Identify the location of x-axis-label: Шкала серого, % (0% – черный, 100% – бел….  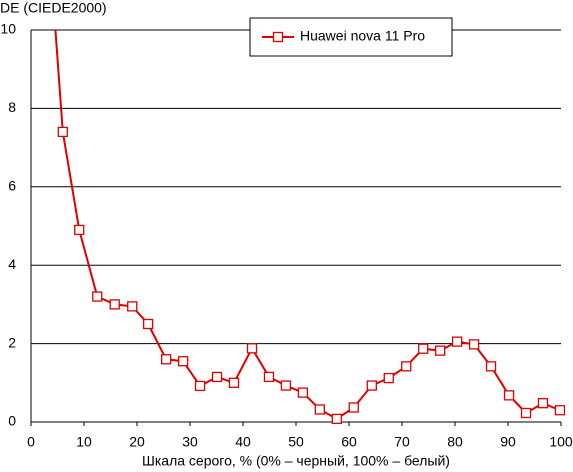
(296, 461).